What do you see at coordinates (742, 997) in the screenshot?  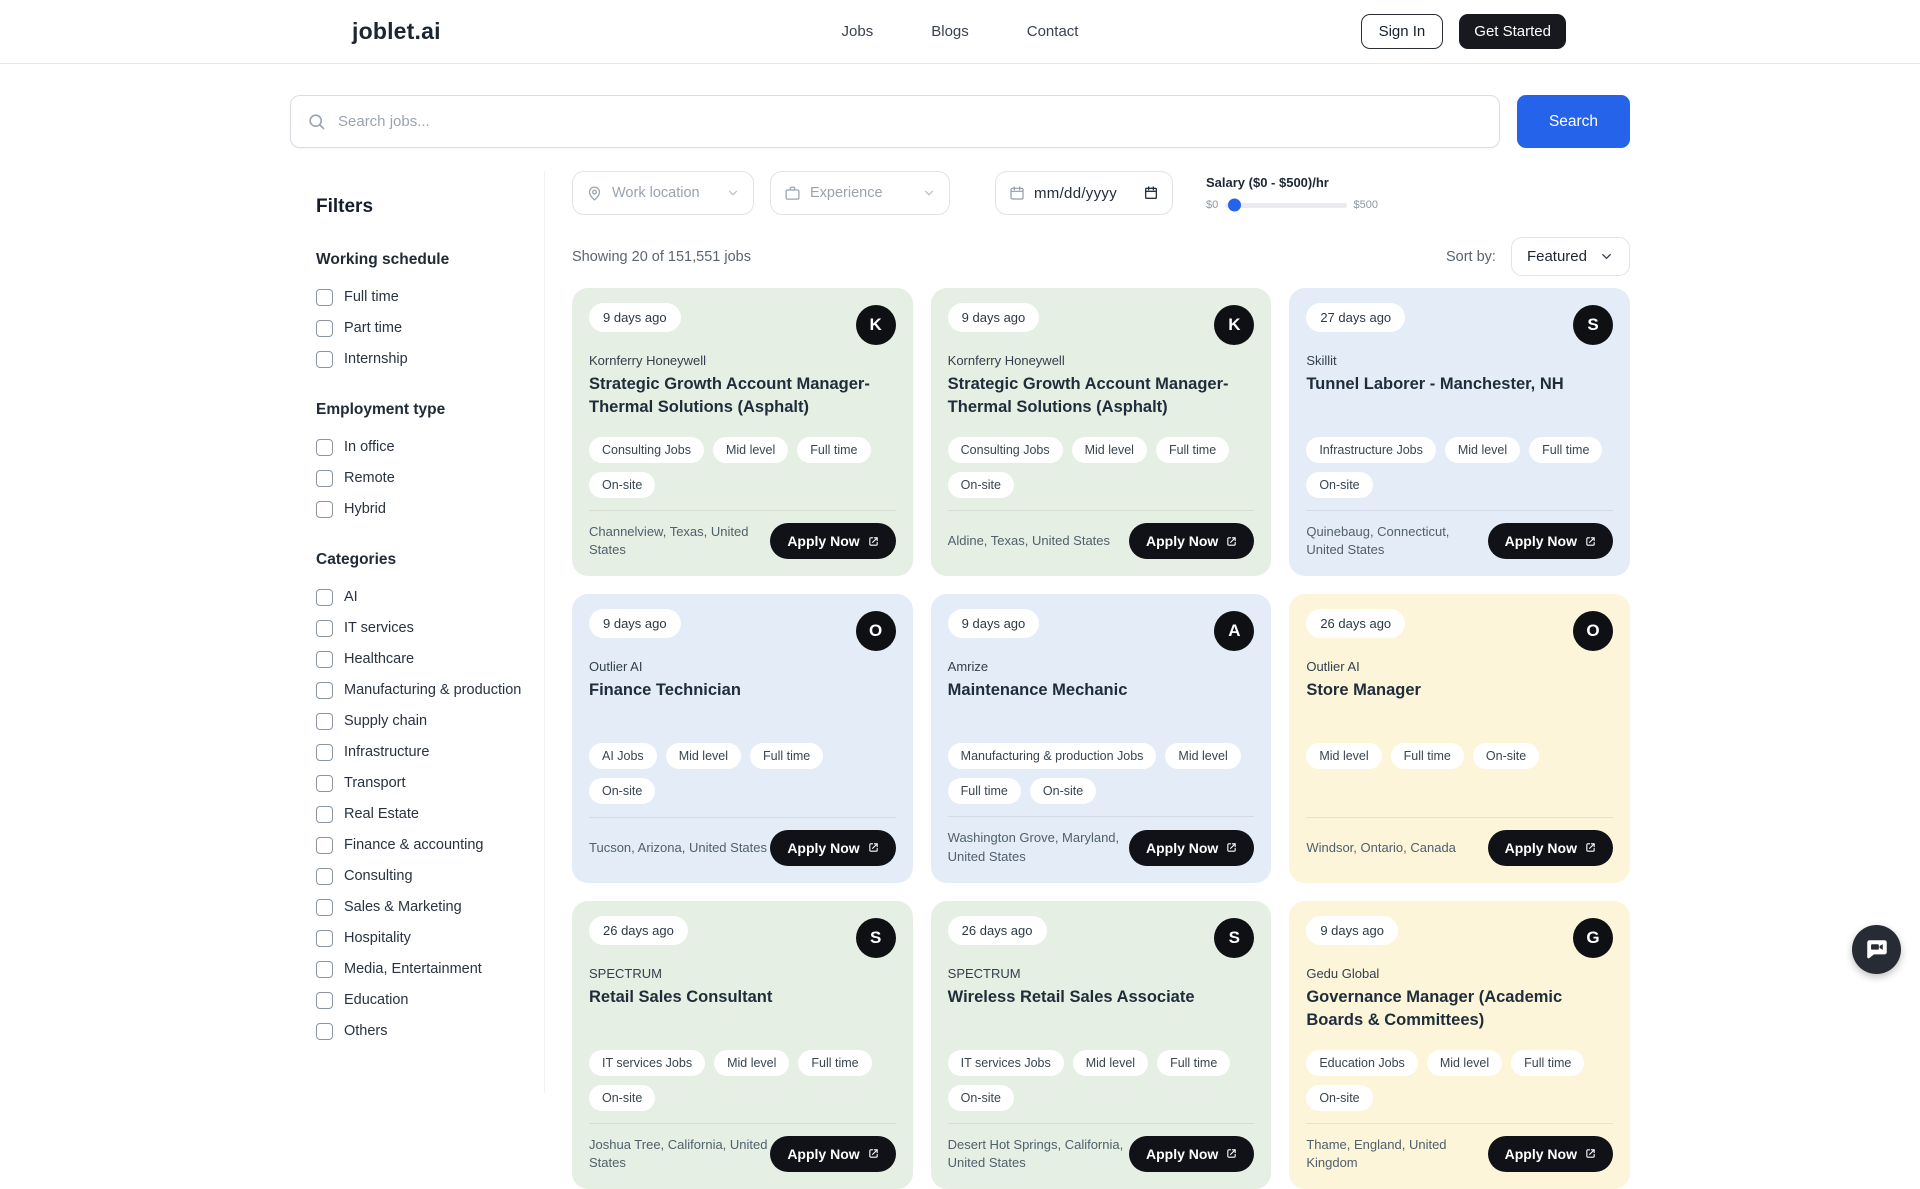 I see `job-title: Retail Sales Consultant` at bounding box center [742, 997].